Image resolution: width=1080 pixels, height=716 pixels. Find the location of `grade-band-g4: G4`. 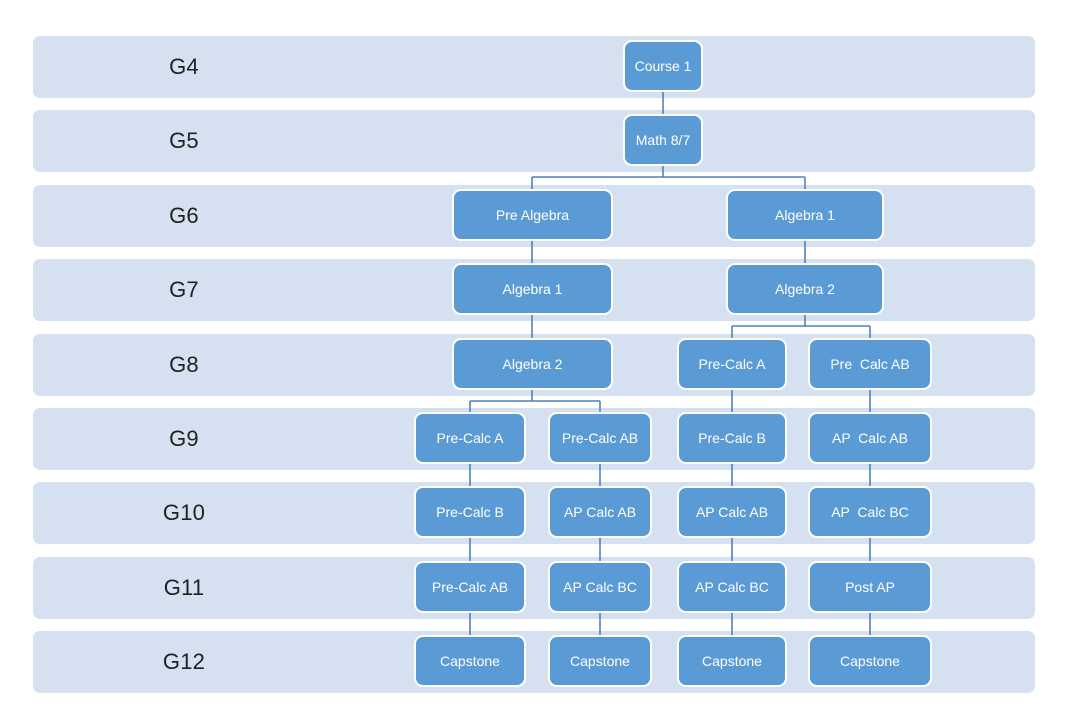

grade-band-g4: G4 is located at coordinates (534, 67).